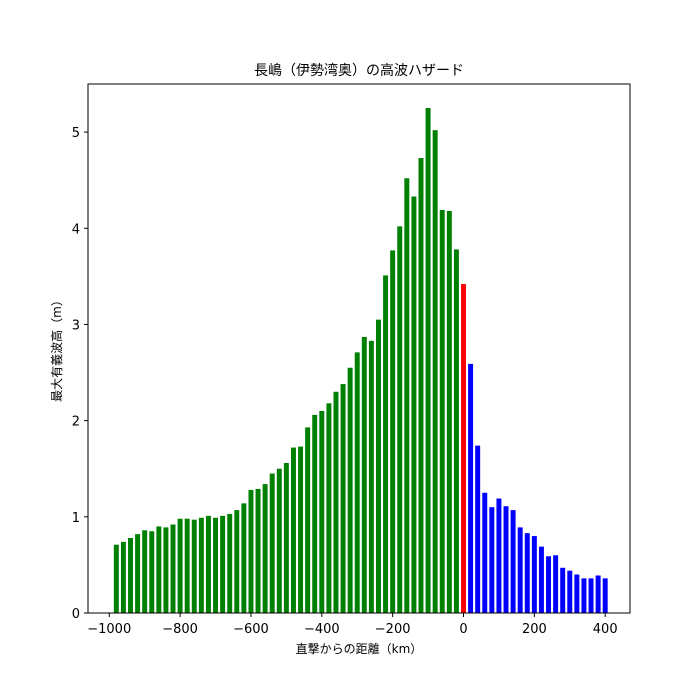  What do you see at coordinates (76, 614) in the screenshot?
I see `y-tick-label: 0` at bounding box center [76, 614].